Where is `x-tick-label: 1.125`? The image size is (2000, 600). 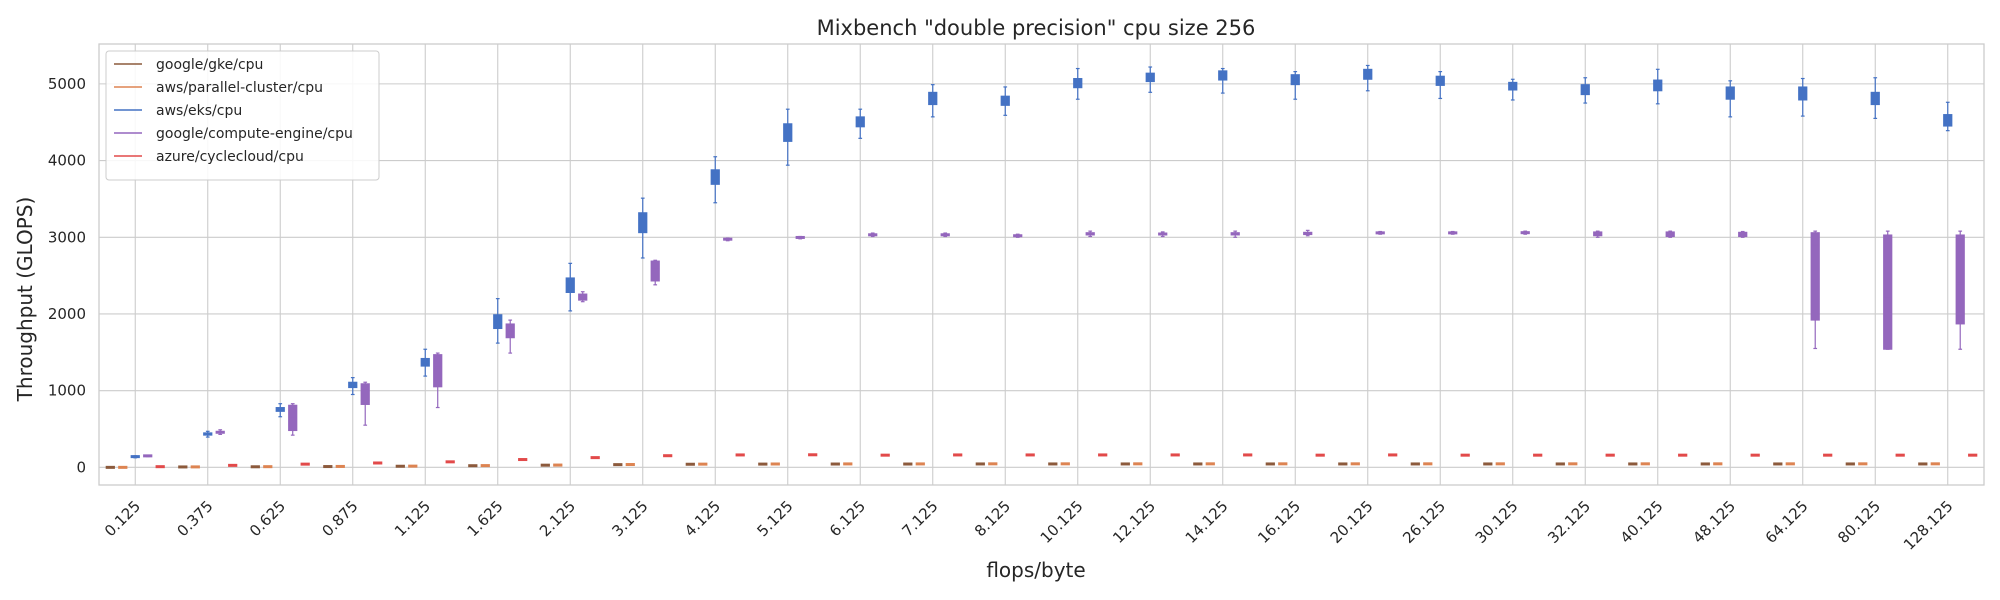 x-tick-label: 1.125 is located at coordinates (412, 518).